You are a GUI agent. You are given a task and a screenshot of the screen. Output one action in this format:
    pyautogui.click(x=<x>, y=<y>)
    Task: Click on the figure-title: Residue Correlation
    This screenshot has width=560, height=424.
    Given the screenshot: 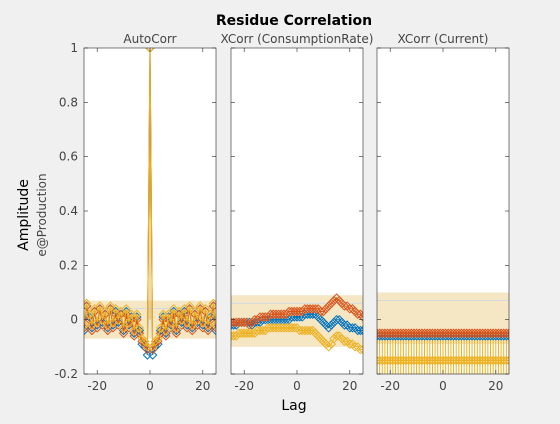 What is the action you would take?
    pyautogui.click(x=294, y=21)
    